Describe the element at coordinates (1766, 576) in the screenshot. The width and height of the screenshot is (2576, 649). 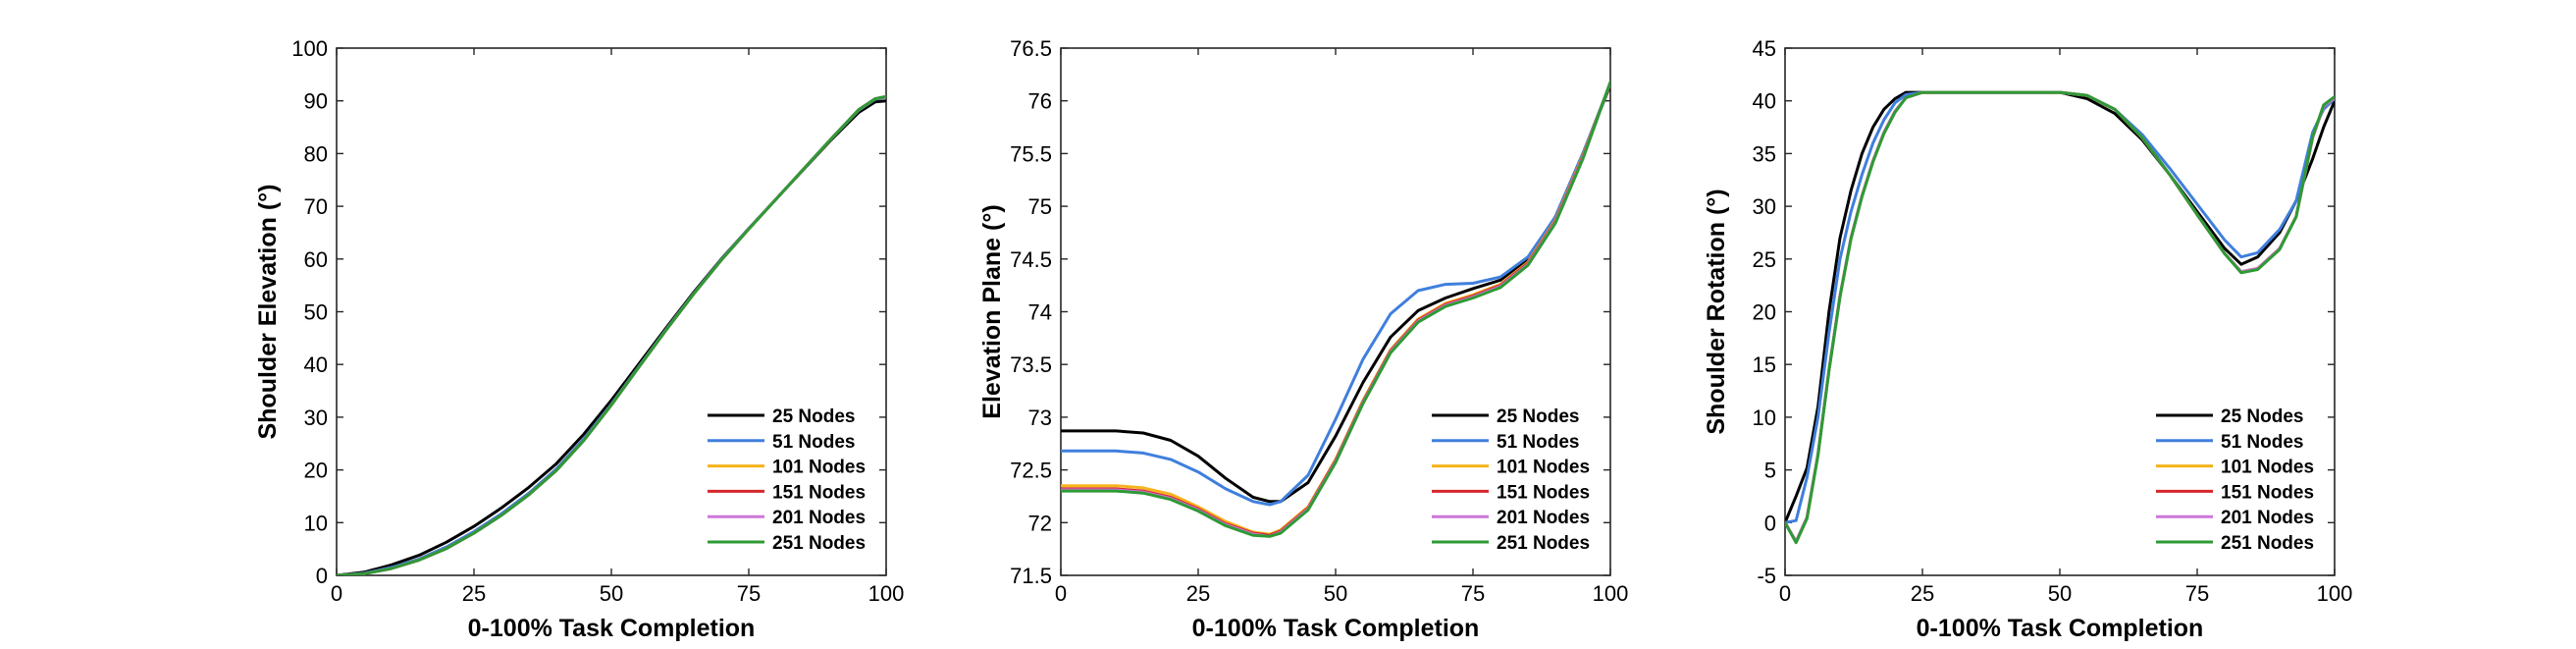
I see `y-tick-label: -5` at that location.